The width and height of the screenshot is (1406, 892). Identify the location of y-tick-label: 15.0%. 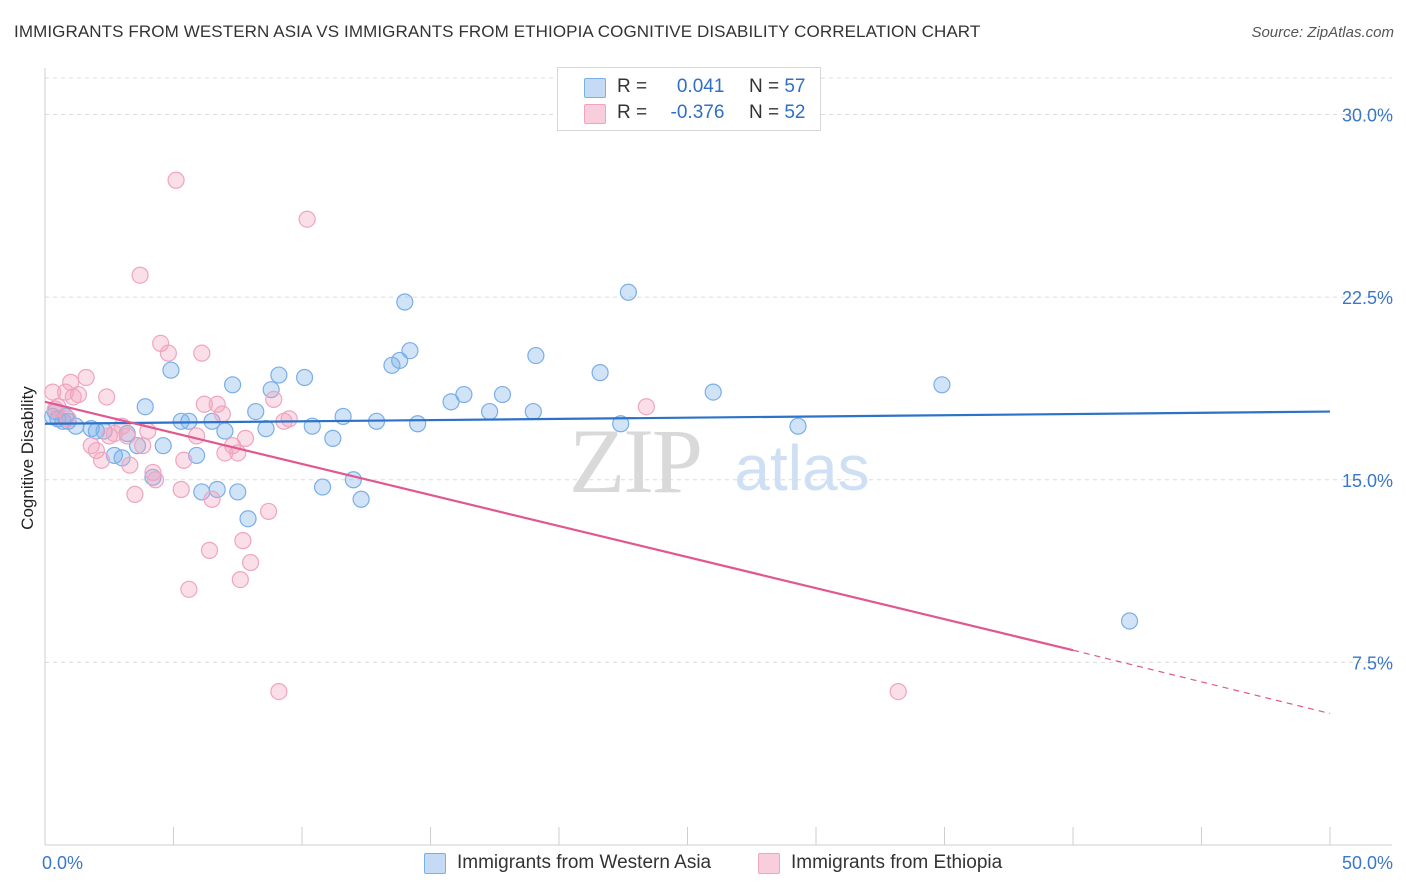
(1367, 481).